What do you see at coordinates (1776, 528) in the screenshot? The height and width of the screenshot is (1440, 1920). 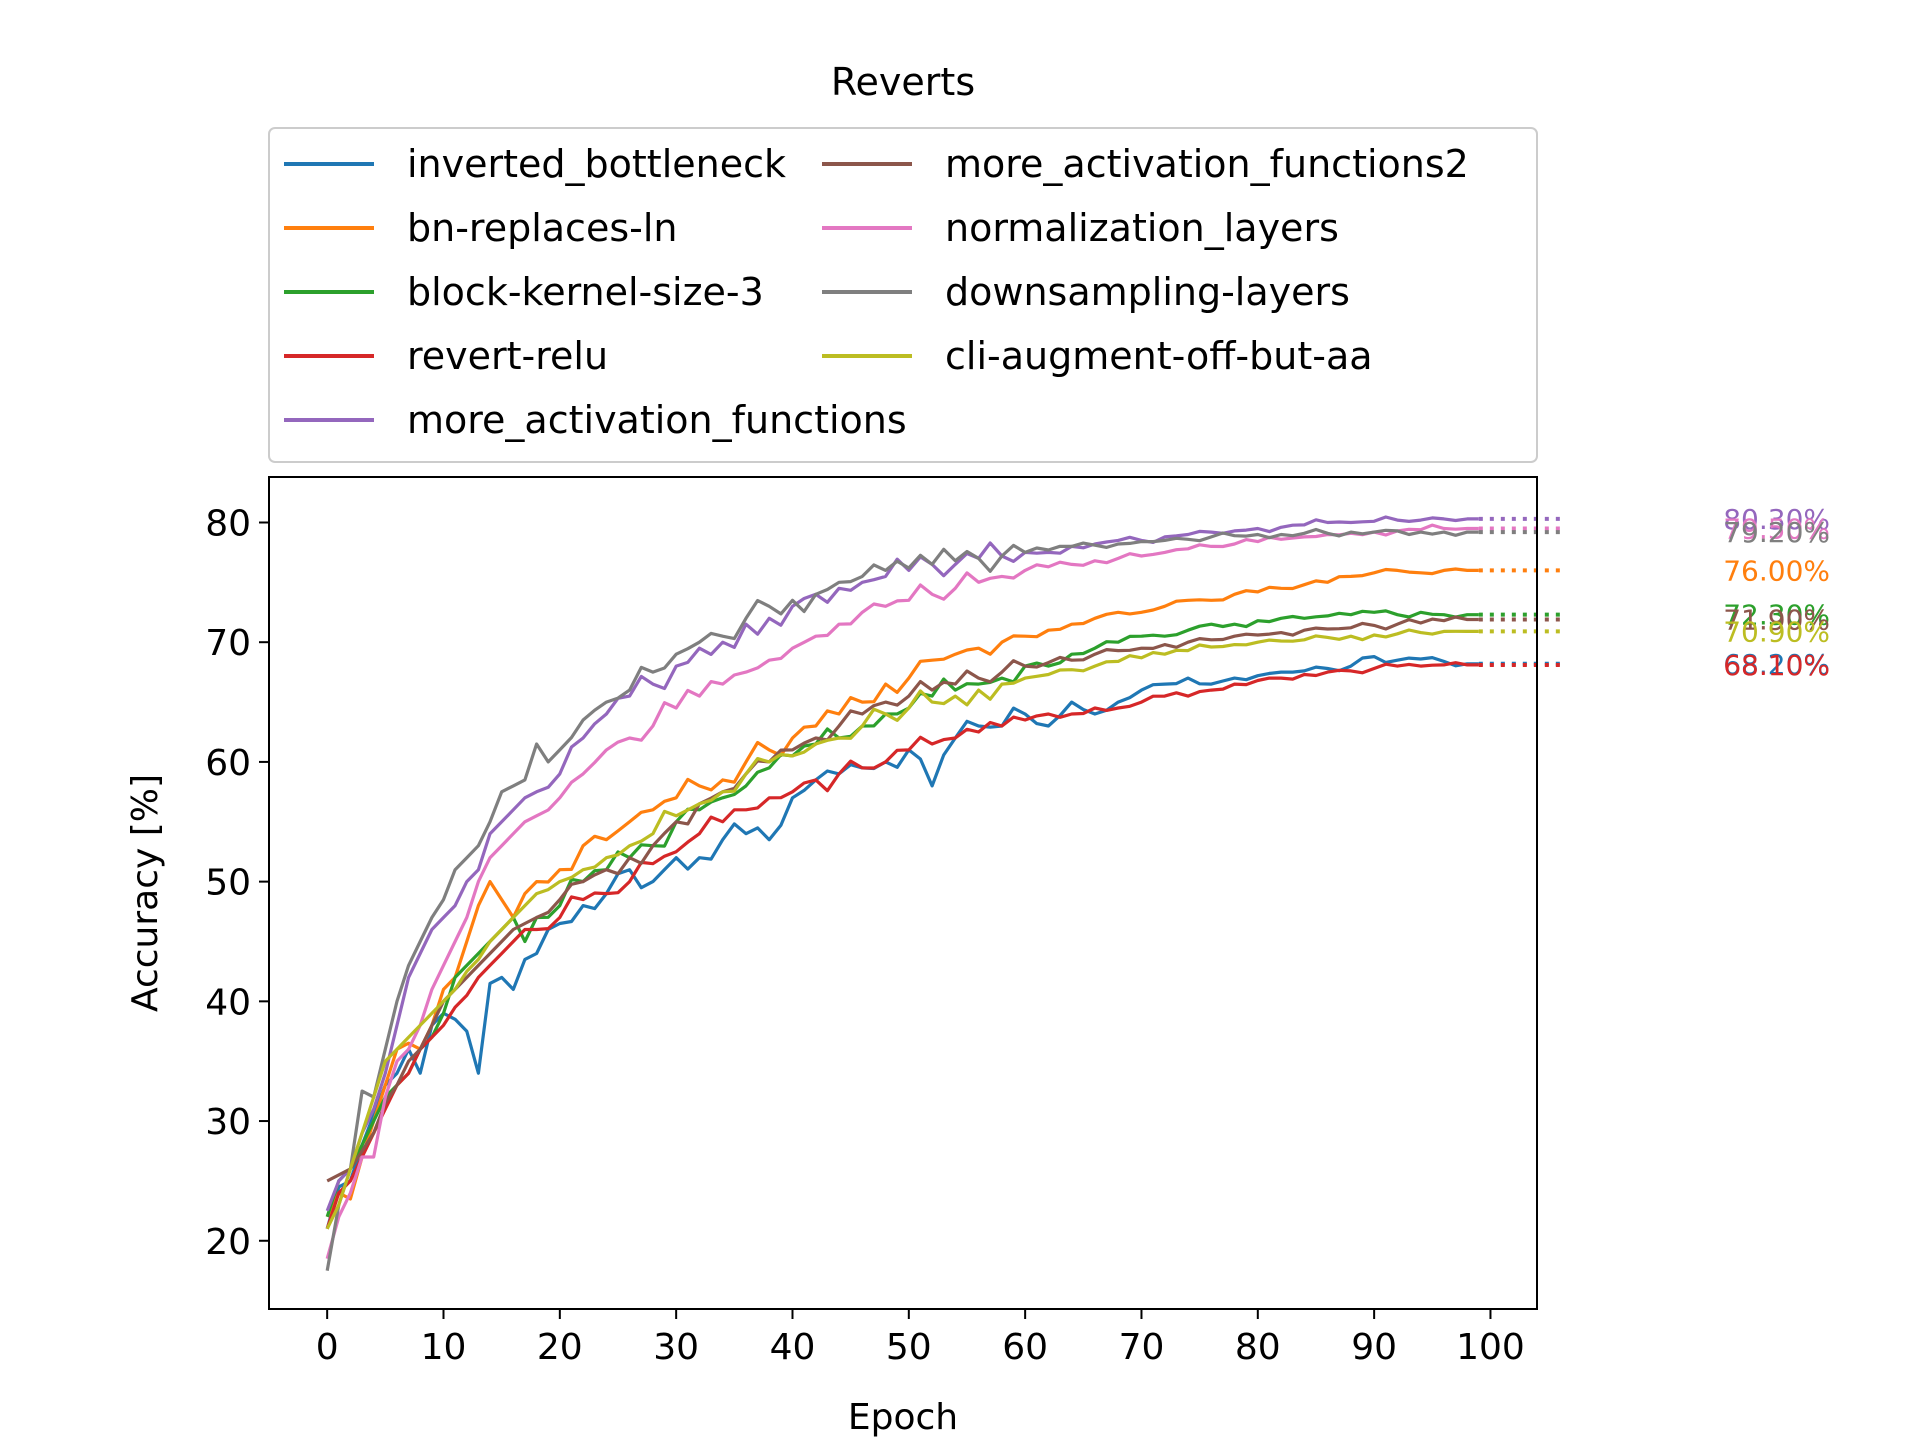 I see `series-final-label: 79.50%` at bounding box center [1776, 528].